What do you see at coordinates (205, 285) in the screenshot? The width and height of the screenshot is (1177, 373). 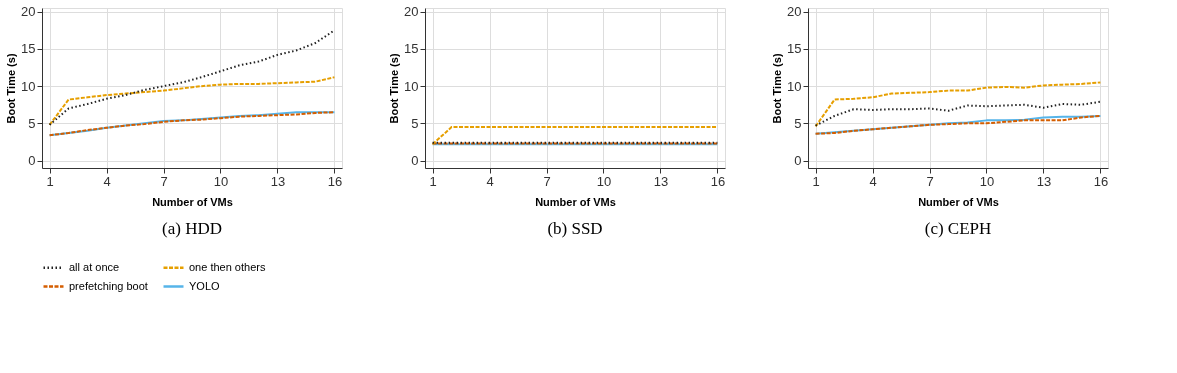 I see `legend-label: YOLO` at bounding box center [205, 285].